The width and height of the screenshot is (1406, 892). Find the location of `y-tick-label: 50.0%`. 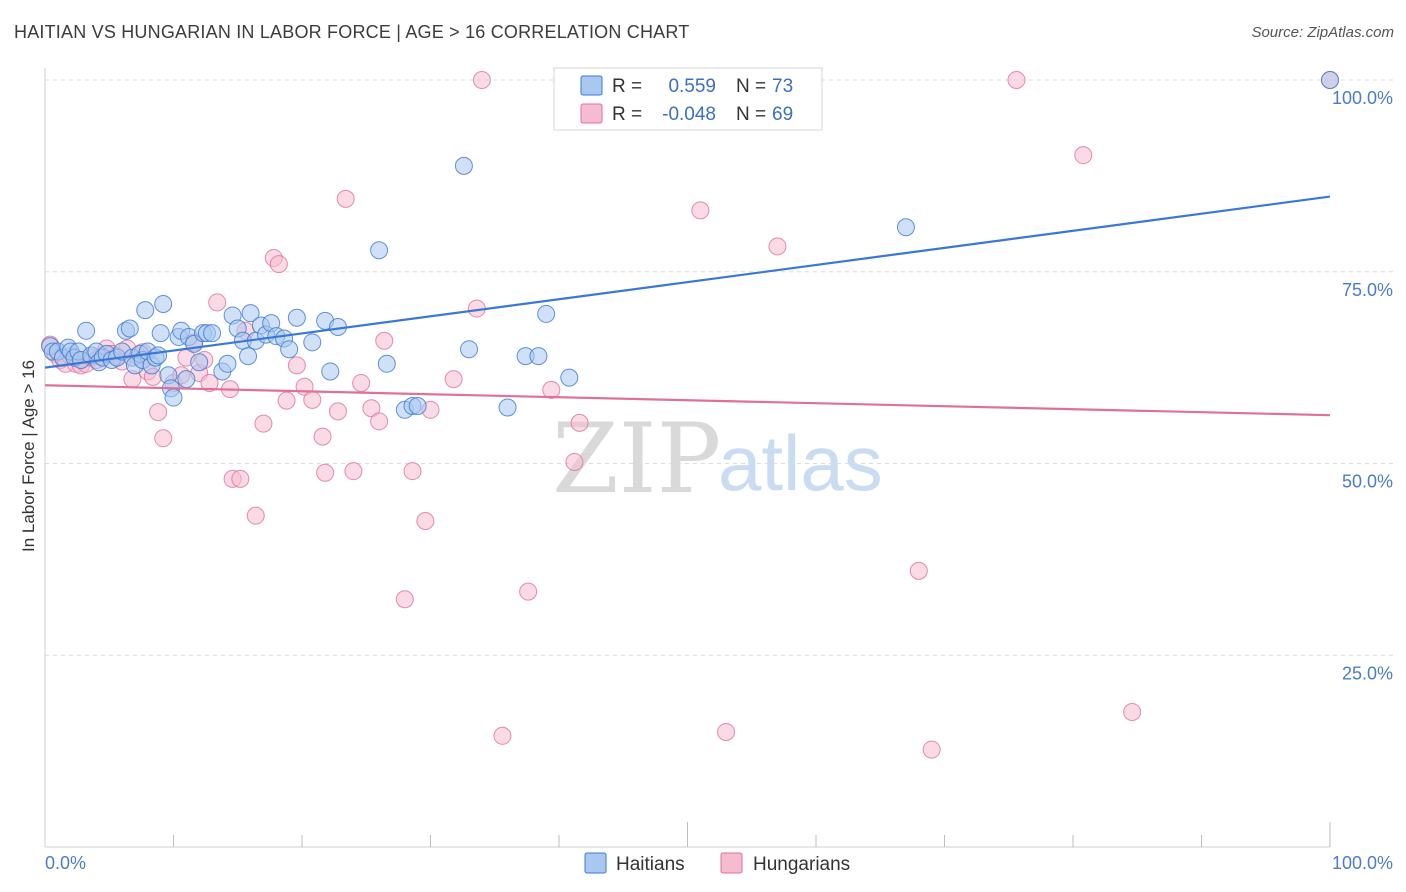

y-tick-label: 50.0% is located at coordinates (1367, 482).